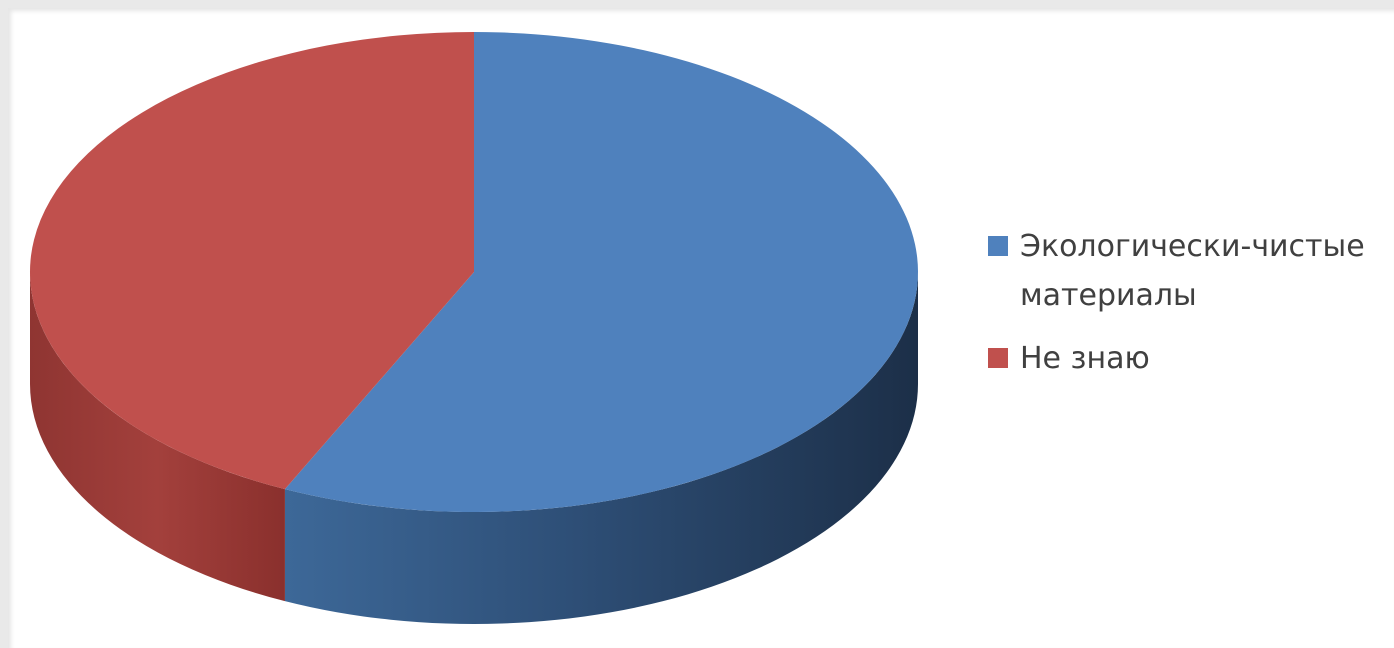  I want to click on legend-label-ecological-line2: материалы, so click(1108, 295).